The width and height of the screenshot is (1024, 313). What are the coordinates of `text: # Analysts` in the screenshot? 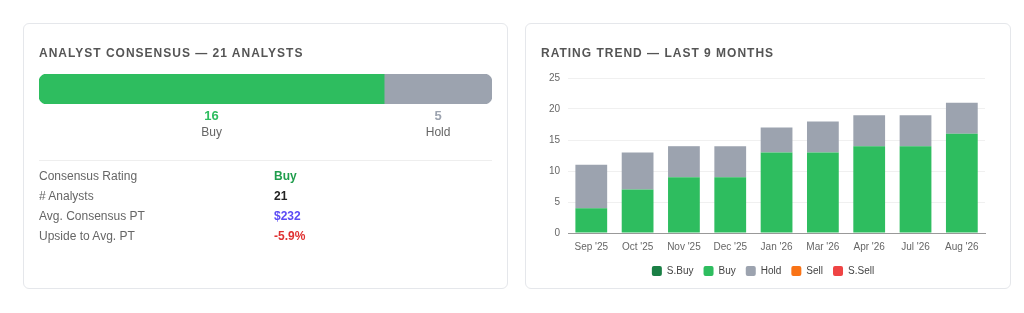 It's located at (67, 196).